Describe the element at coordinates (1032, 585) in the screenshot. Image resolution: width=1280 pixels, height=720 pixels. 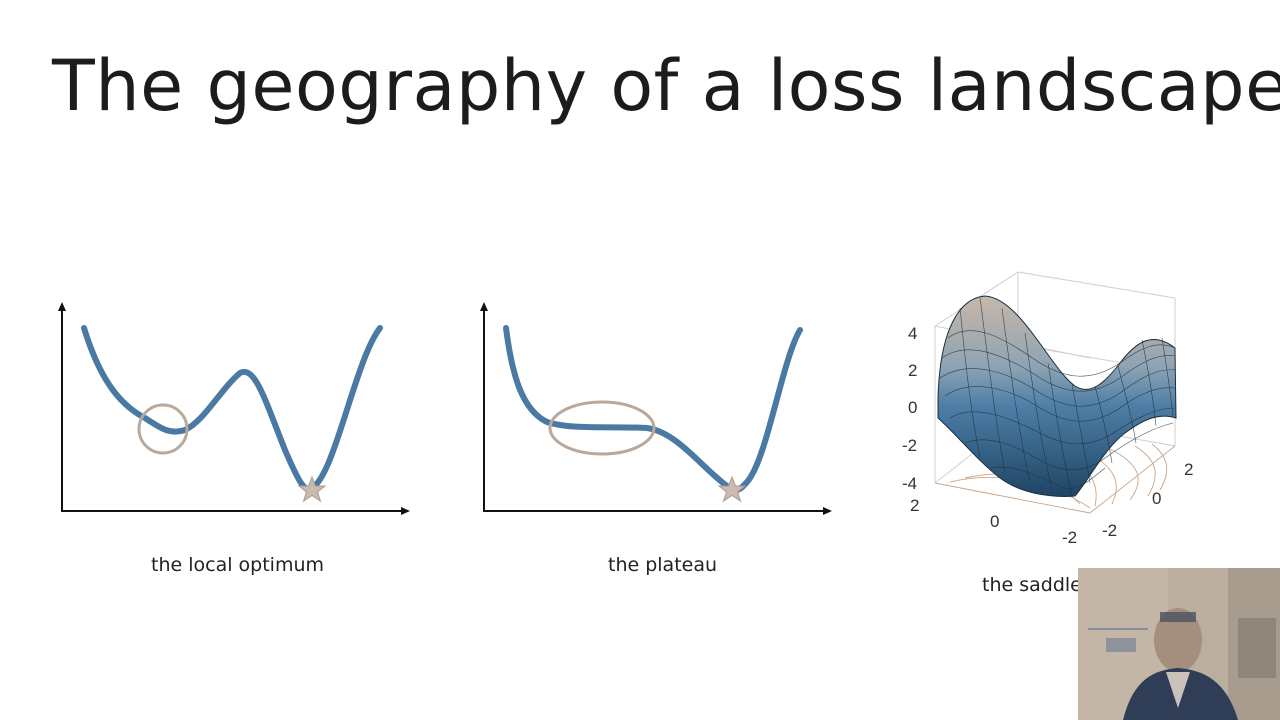
I see `caption-saddle: the saddle` at that location.